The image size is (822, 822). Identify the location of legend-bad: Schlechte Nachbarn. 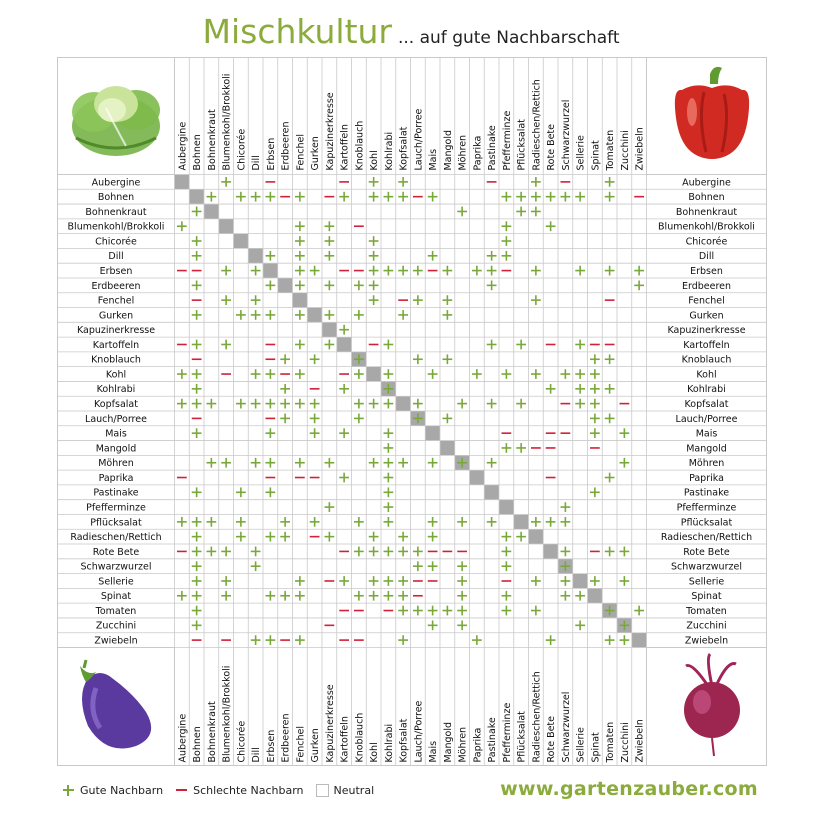
(239, 790).